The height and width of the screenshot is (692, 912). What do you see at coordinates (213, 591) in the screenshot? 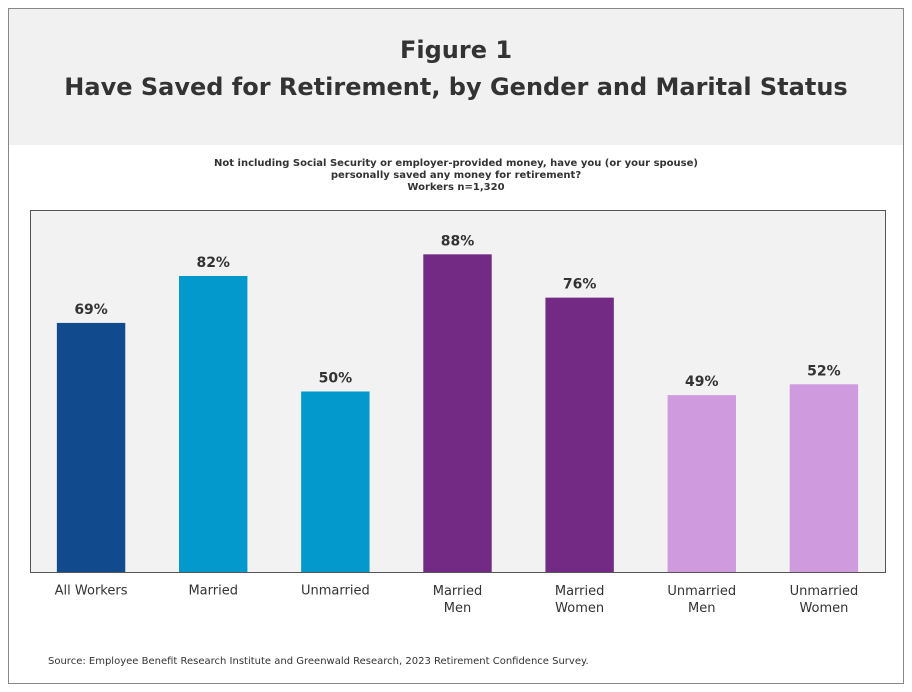
I see `x-tick-label: Married` at bounding box center [213, 591].